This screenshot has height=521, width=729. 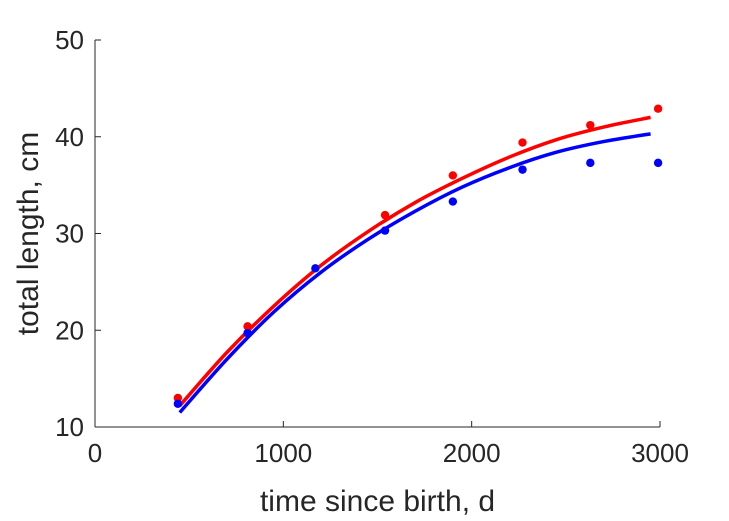 What do you see at coordinates (69, 234) in the screenshot?
I see `y-tick-label-2: 30` at bounding box center [69, 234].